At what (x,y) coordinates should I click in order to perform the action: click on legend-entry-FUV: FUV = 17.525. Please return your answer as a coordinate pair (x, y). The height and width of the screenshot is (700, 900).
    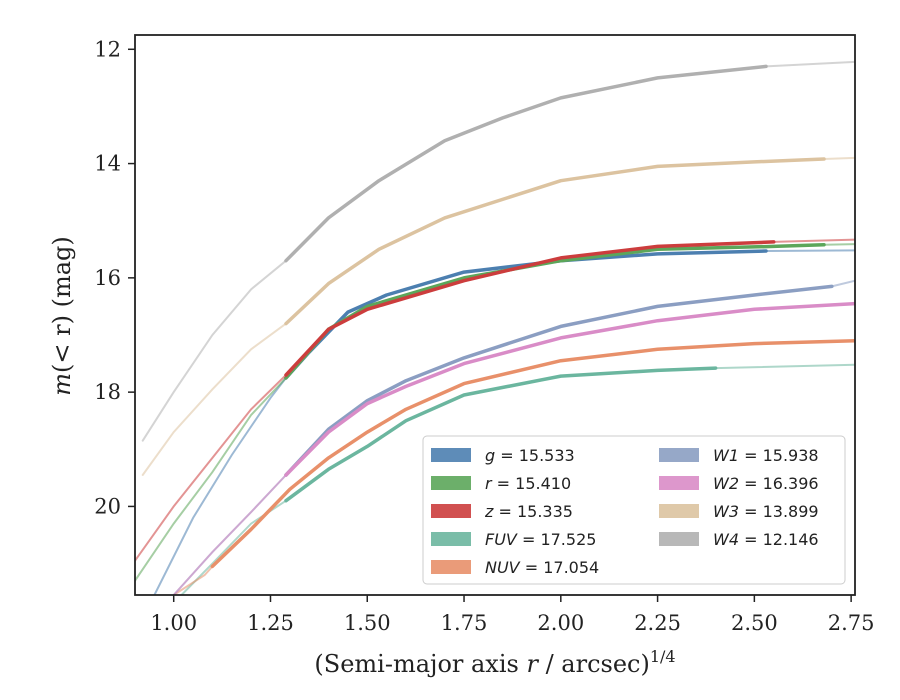
    Looking at the image, I should click on (513, 539).